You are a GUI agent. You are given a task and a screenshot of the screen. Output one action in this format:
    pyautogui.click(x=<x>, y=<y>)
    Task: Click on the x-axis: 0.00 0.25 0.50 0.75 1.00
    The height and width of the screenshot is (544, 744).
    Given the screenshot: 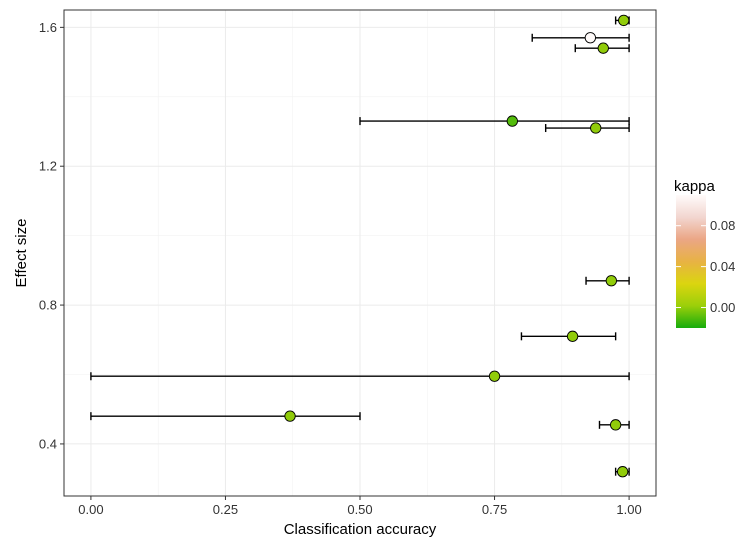 What is the action you would take?
    pyautogui.click(x=360, y=506)
    